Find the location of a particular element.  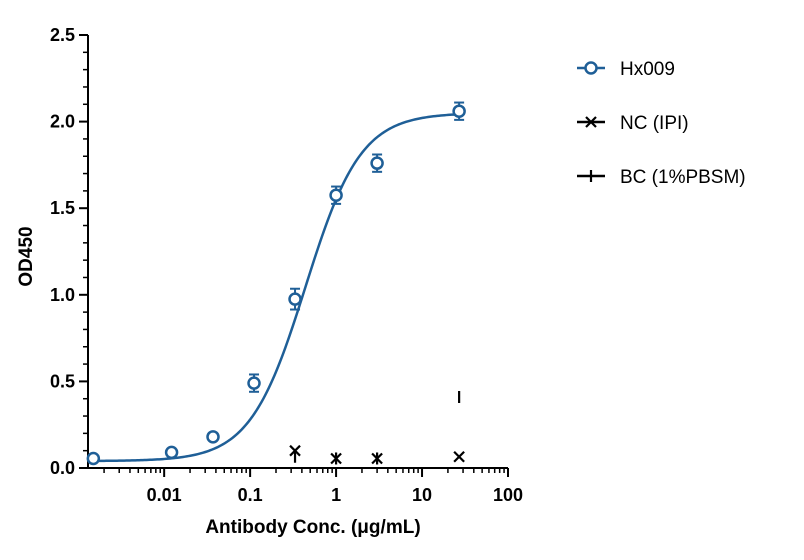

legend: Hx009 NC (IPI) BC (1%PBSM) is located at coordinates (661, 123).